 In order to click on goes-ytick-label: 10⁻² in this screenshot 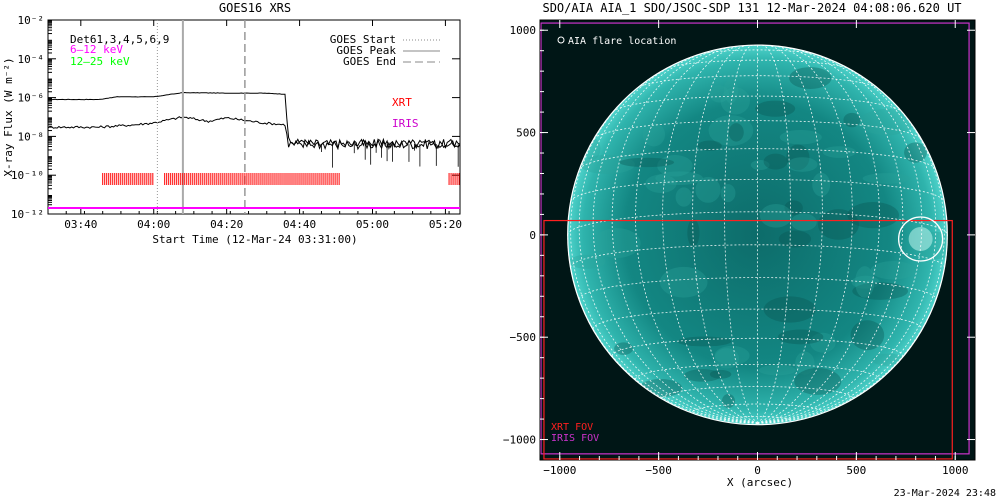, I will do `click(31, 20)`.